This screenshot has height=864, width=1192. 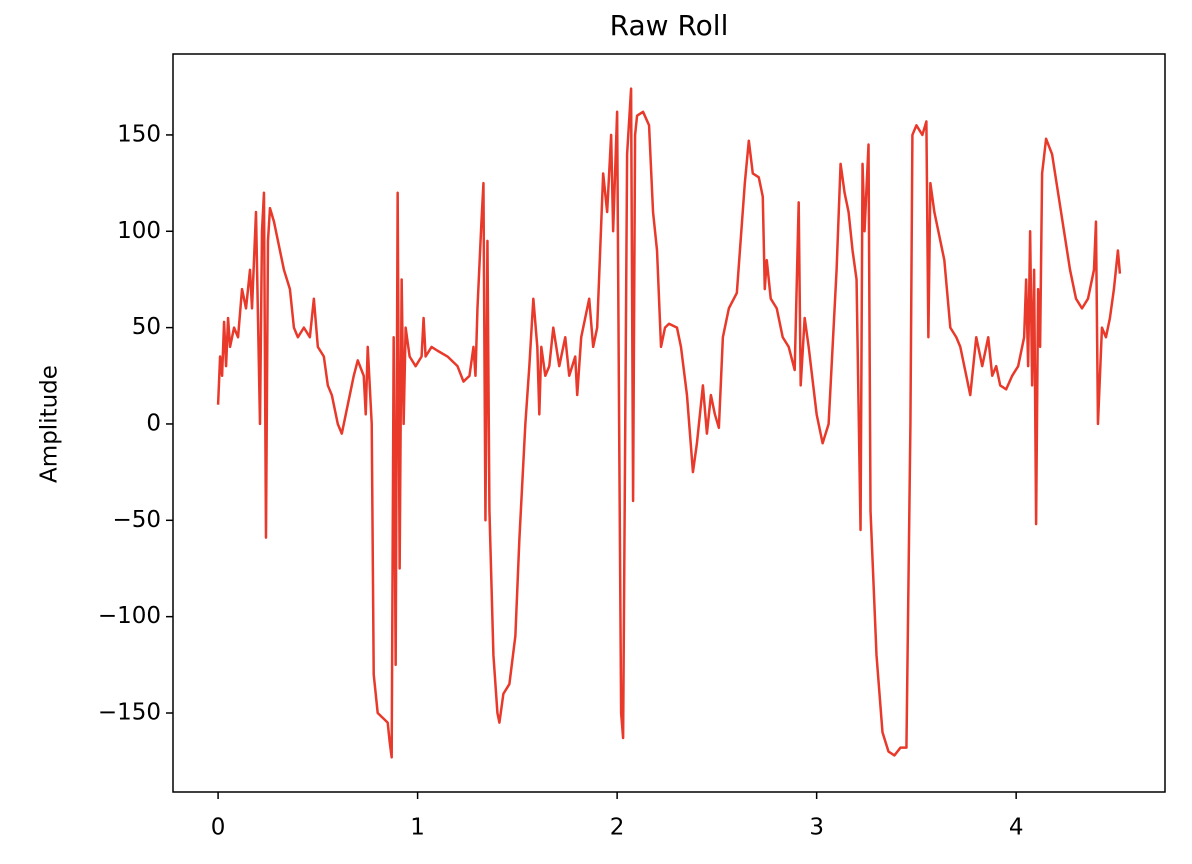 What do you see at coordinates (139, 134) in the screenshot?
I see `y-tick-label: 150` at bounding box center [139, 134].